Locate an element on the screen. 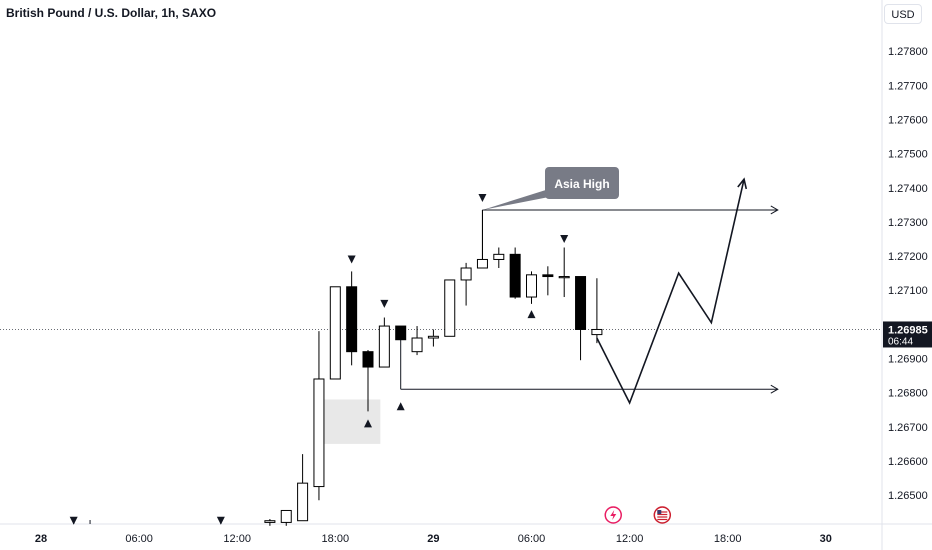  price-tick-label: 1.27100 is located at coordinates (908, 291).